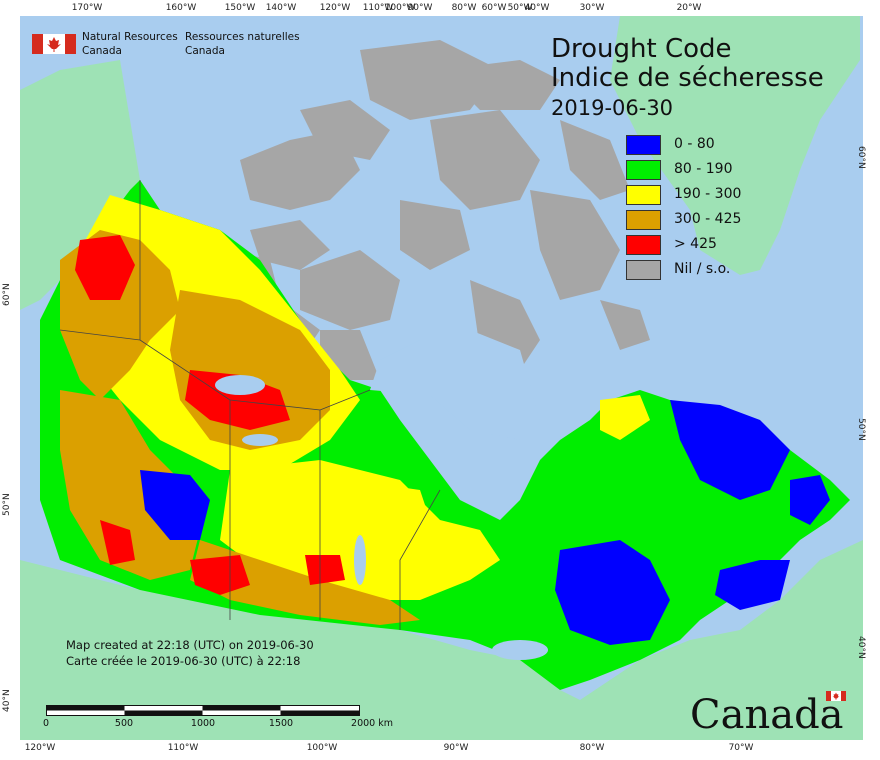 Image resolution: width=880 pixels, height=760 pixels. Describe the element at coordinates (592, 8) in the screenshot. I see `tick-top-13: 30°W` at that location.